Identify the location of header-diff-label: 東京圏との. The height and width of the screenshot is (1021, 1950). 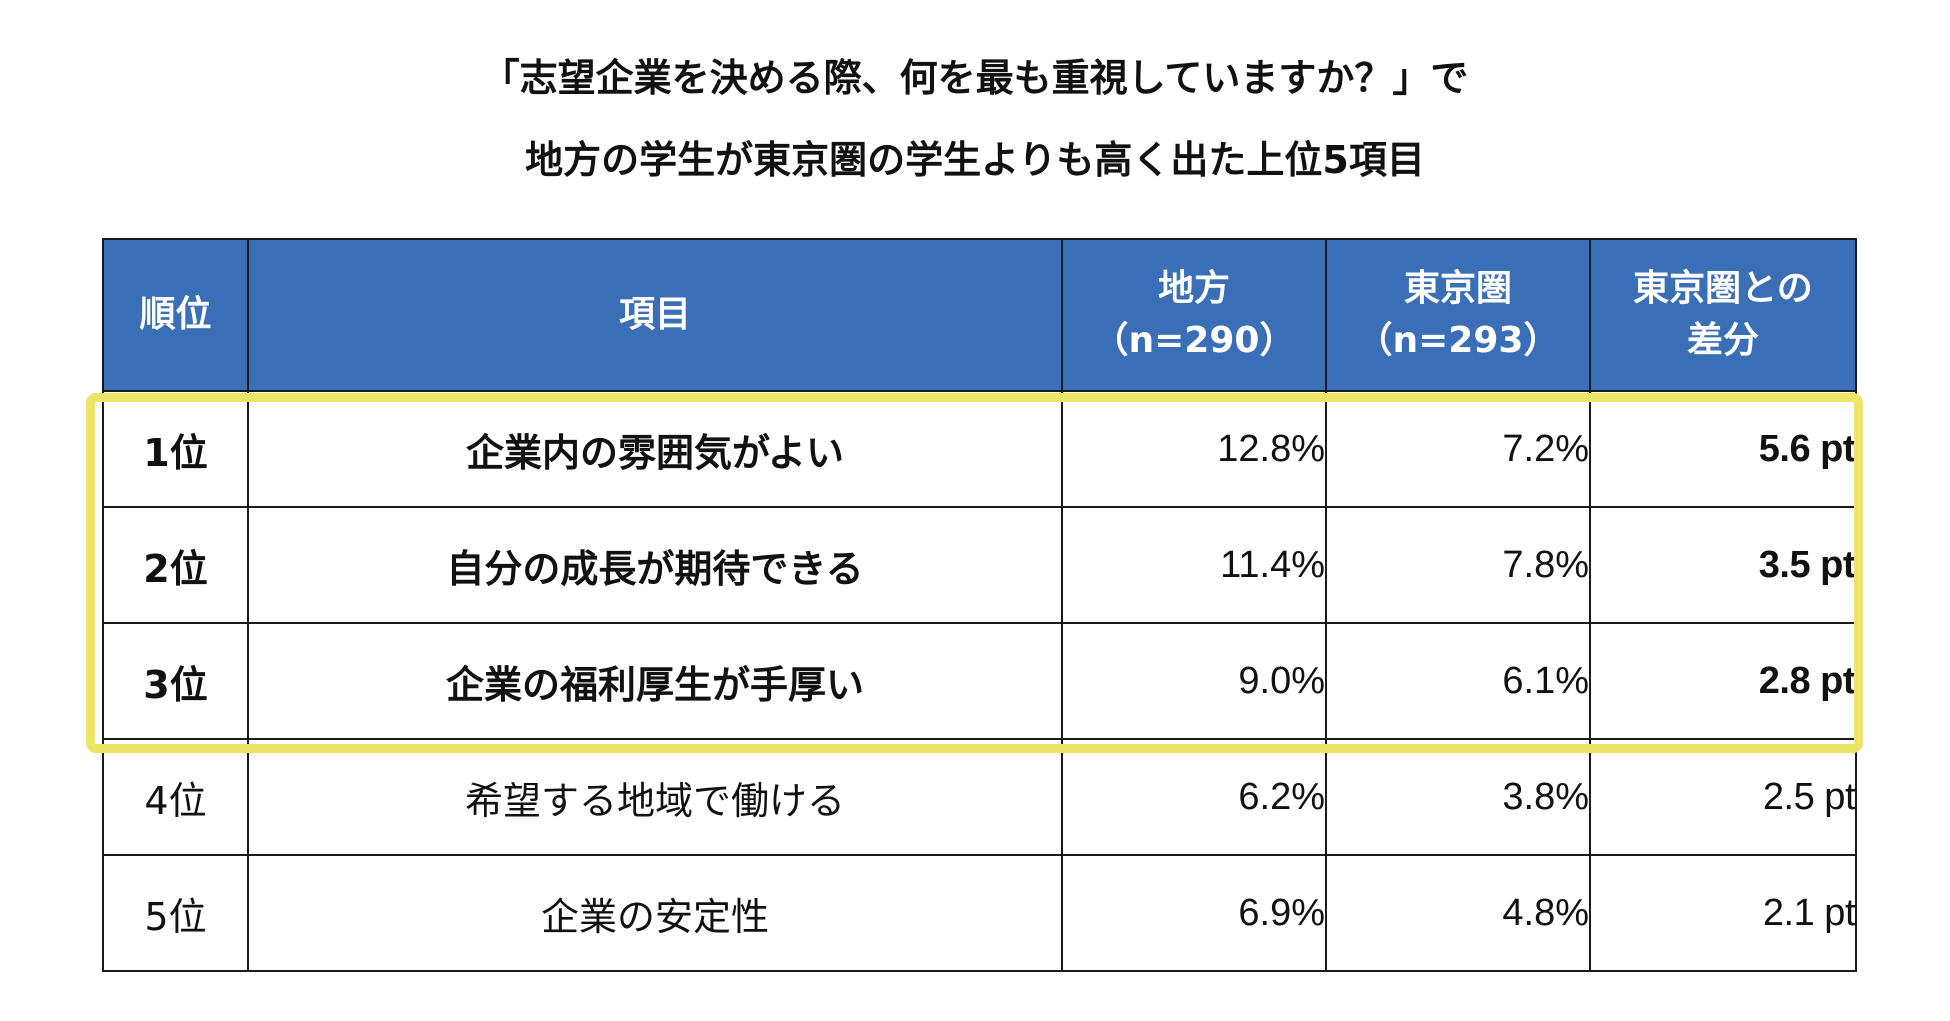
(1723, 288).